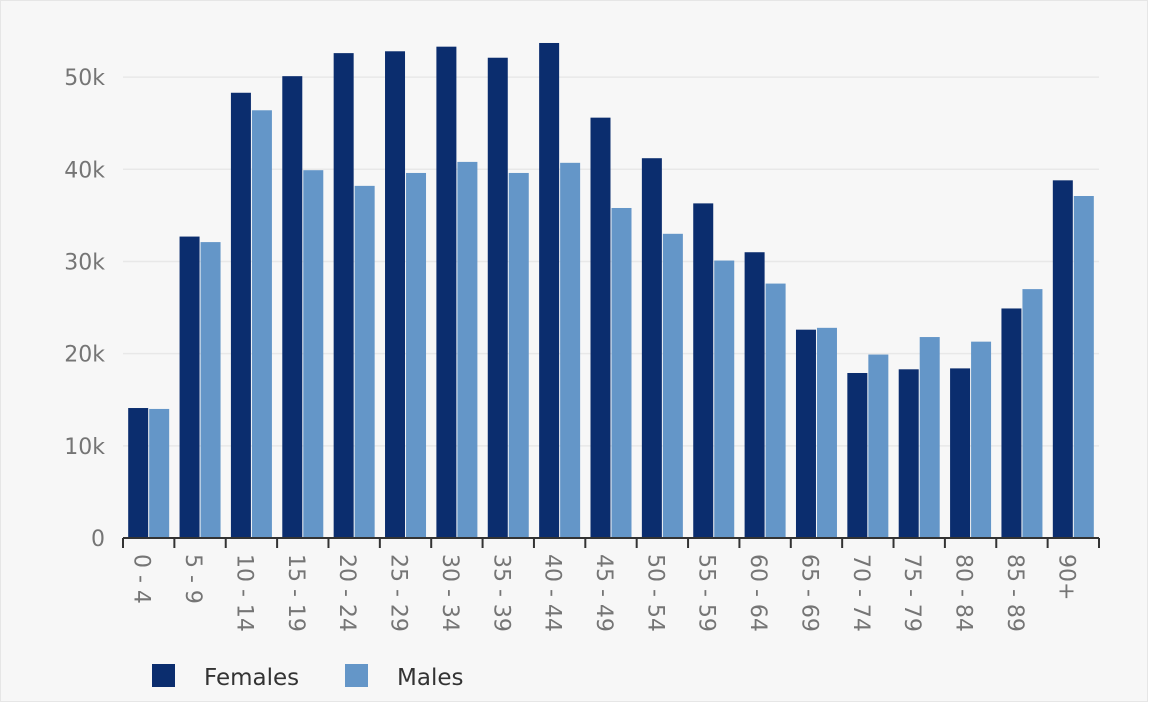 This screenshot has width=1160, height=706. I want to click on legend: Females Males, so click(307, 677).